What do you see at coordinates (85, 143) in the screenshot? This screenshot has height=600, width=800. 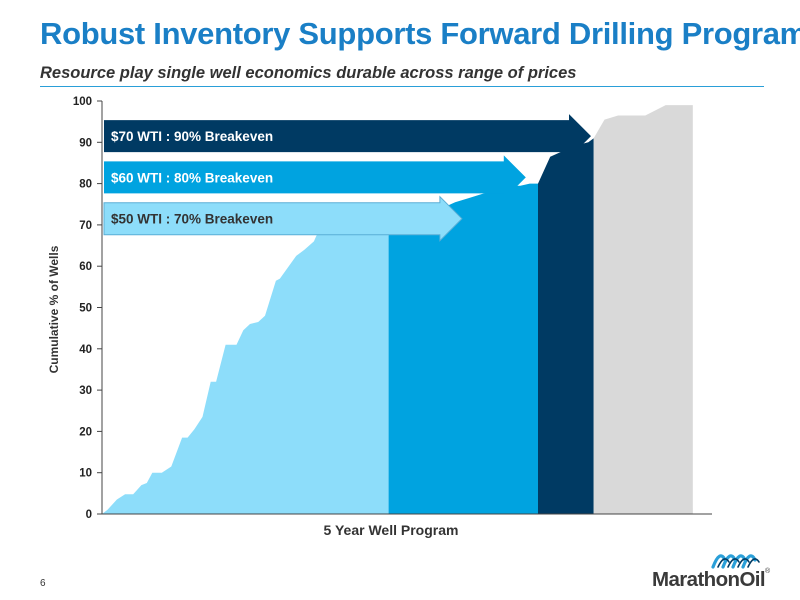 I see `y-tick-label: 90` at bounding box center [85, 143].